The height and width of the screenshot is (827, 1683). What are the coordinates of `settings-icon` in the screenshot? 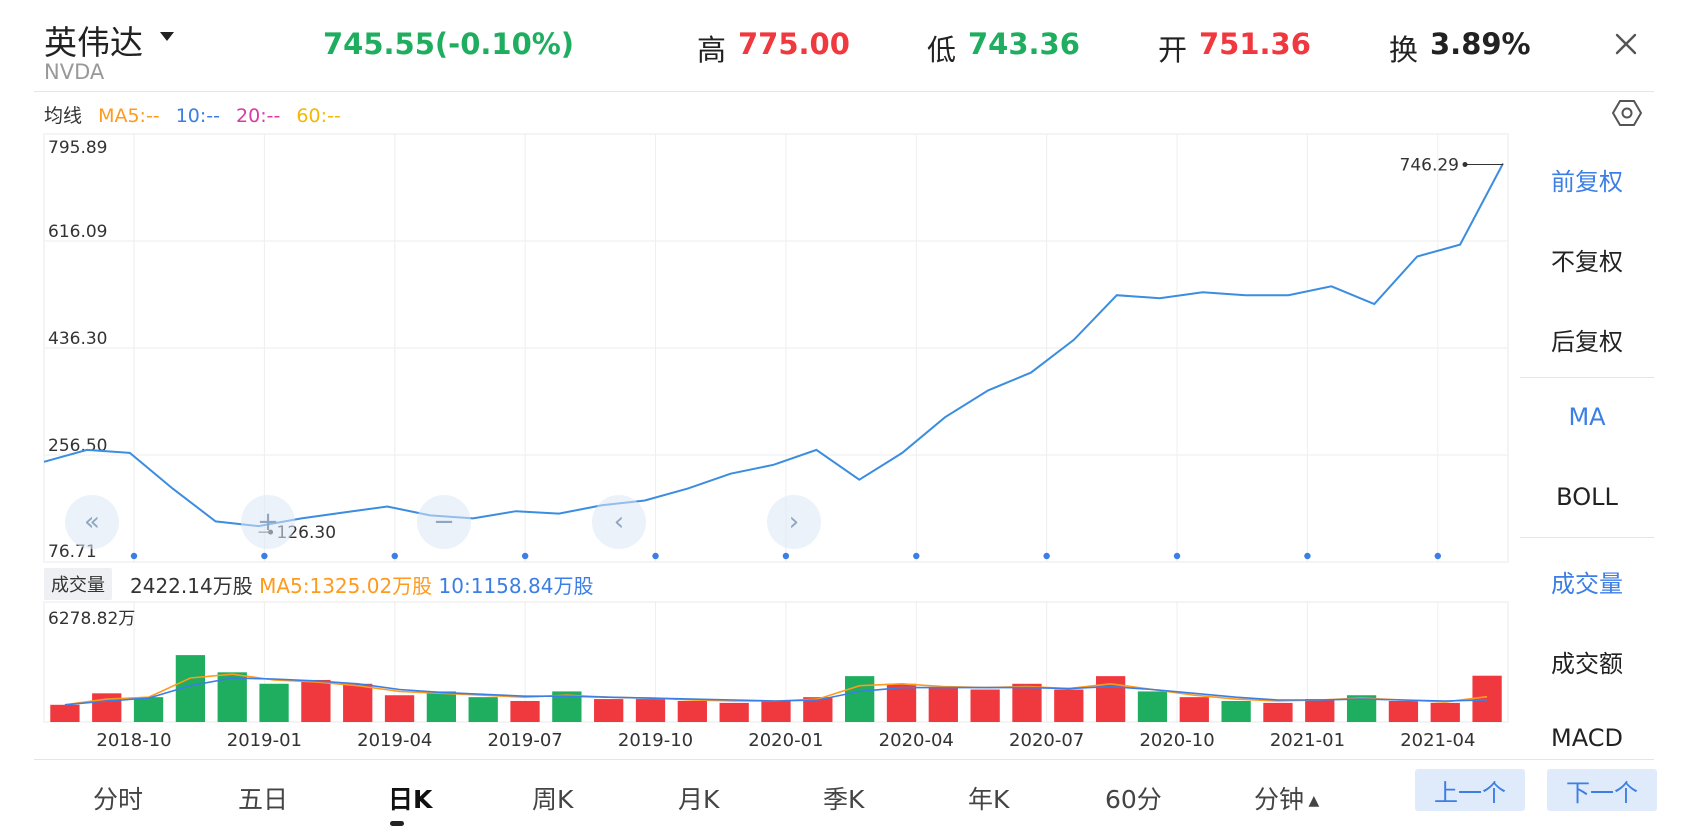 It's located at (1627, 113).